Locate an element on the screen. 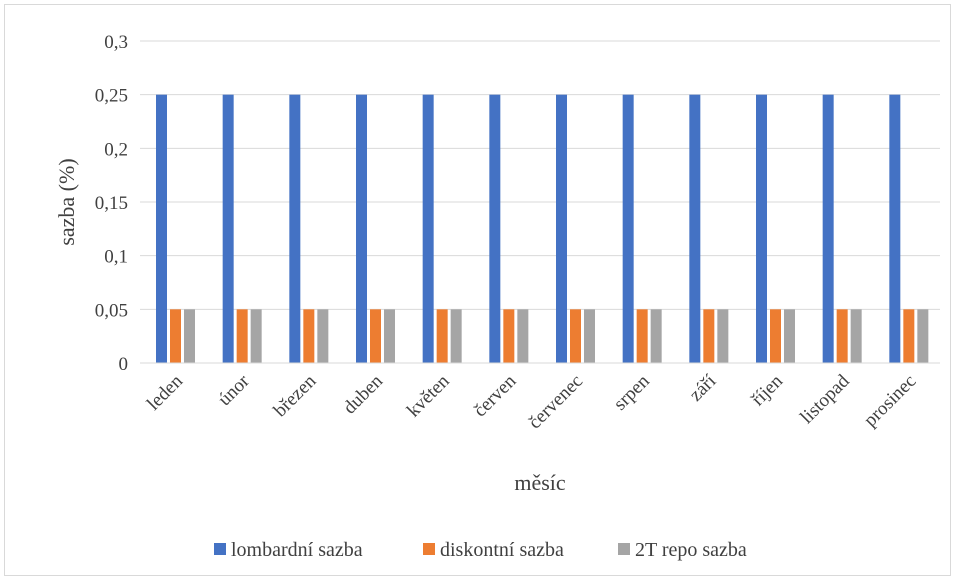 The image size is (957, 582). x-tick-label: srpen is located at coordinates (632, 392).